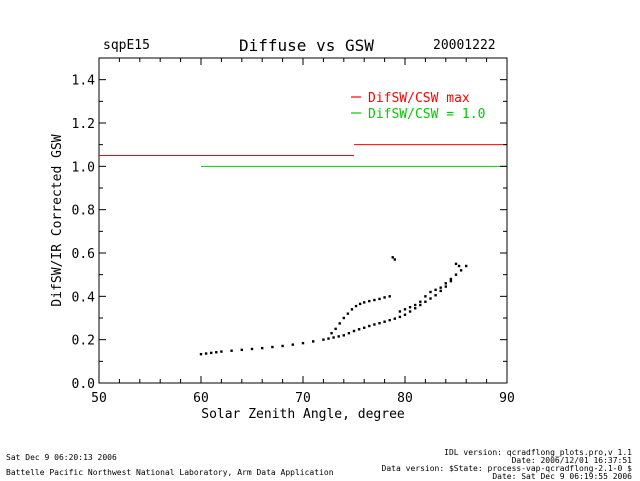  Describe the element at coordinates (84, 297) in the screenshot. I see `y-tick-label: 0.4` at that location.